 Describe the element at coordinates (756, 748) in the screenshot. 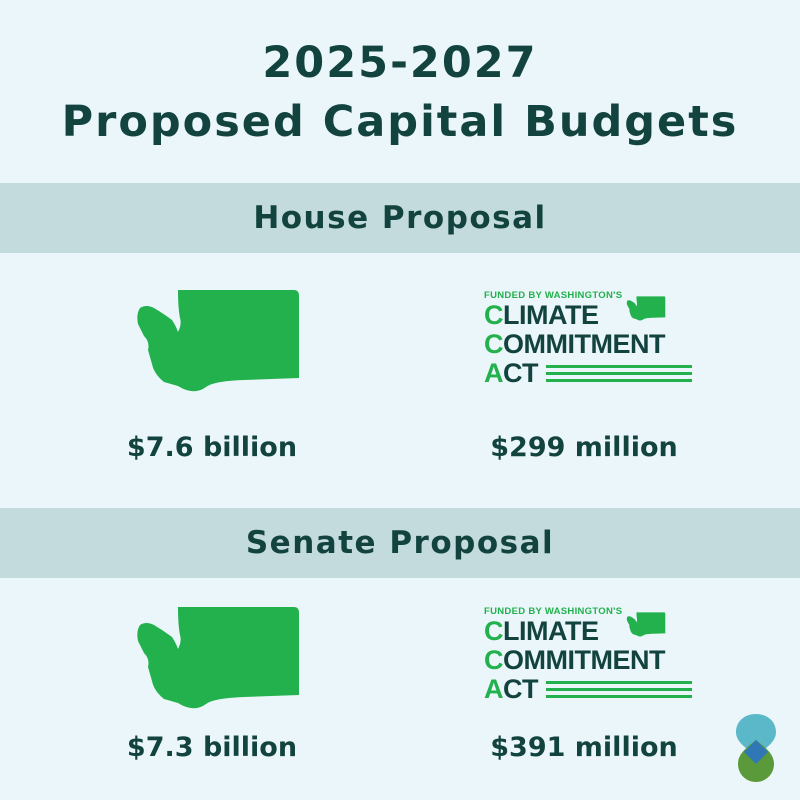

I see `drop-logo-icon` at that location.